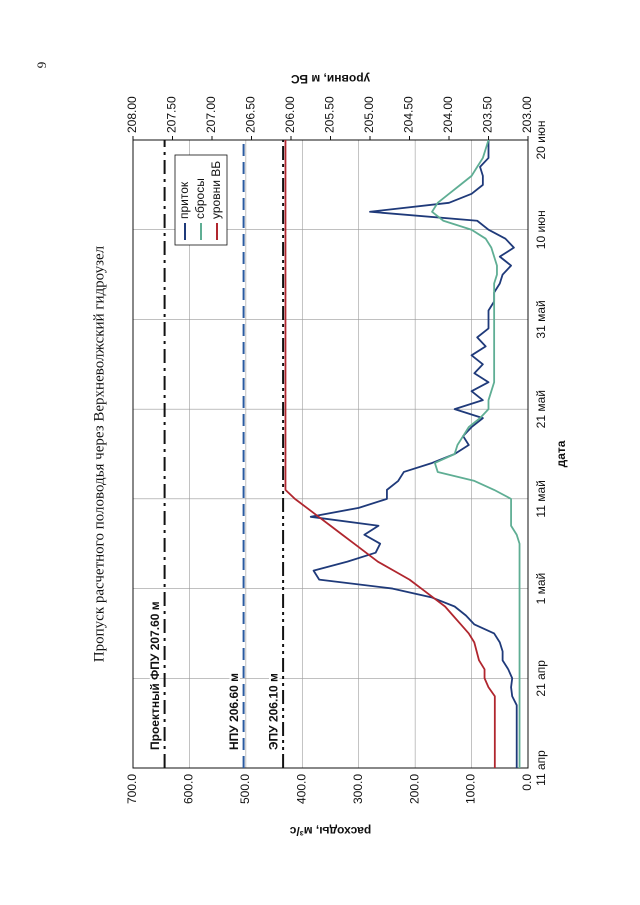  What do you see at coordinates (541, 139) in the screenshot?
I see `x-tick-label: 20 июн` at bounding box center [541, 139].